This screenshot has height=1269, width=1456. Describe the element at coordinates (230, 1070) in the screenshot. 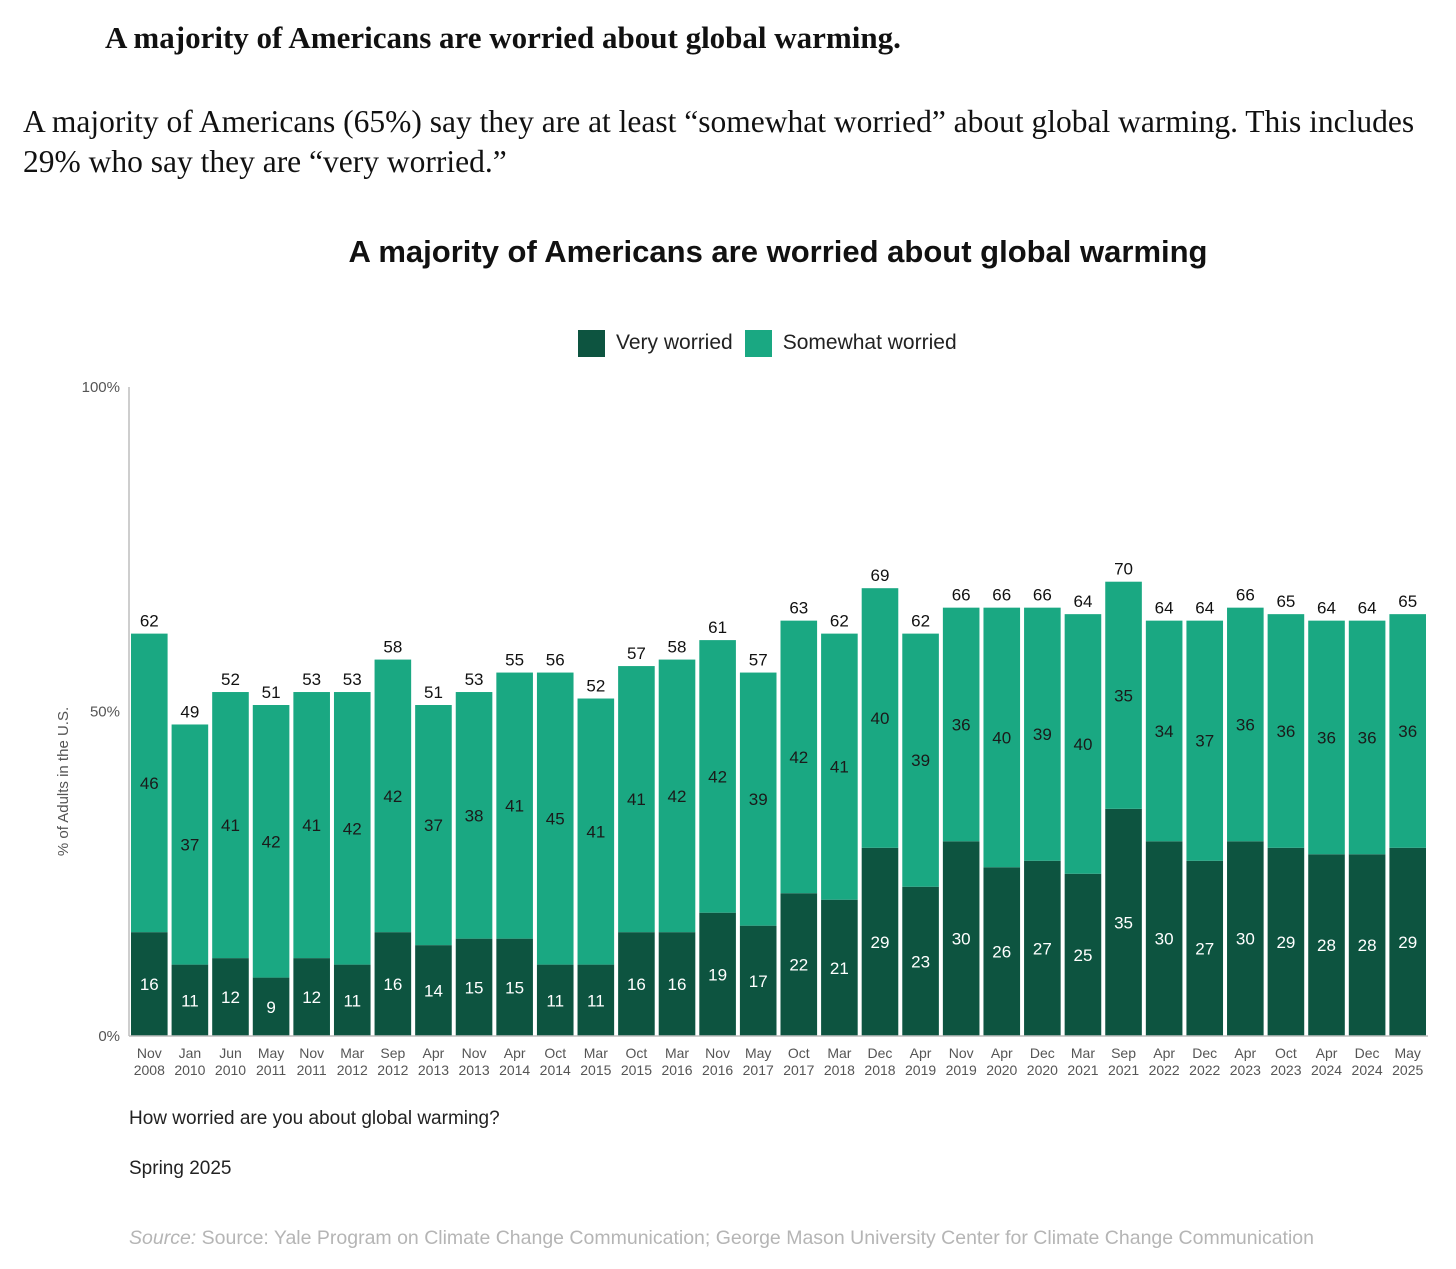

I see `x-tick-label-year: 2010` at that location.